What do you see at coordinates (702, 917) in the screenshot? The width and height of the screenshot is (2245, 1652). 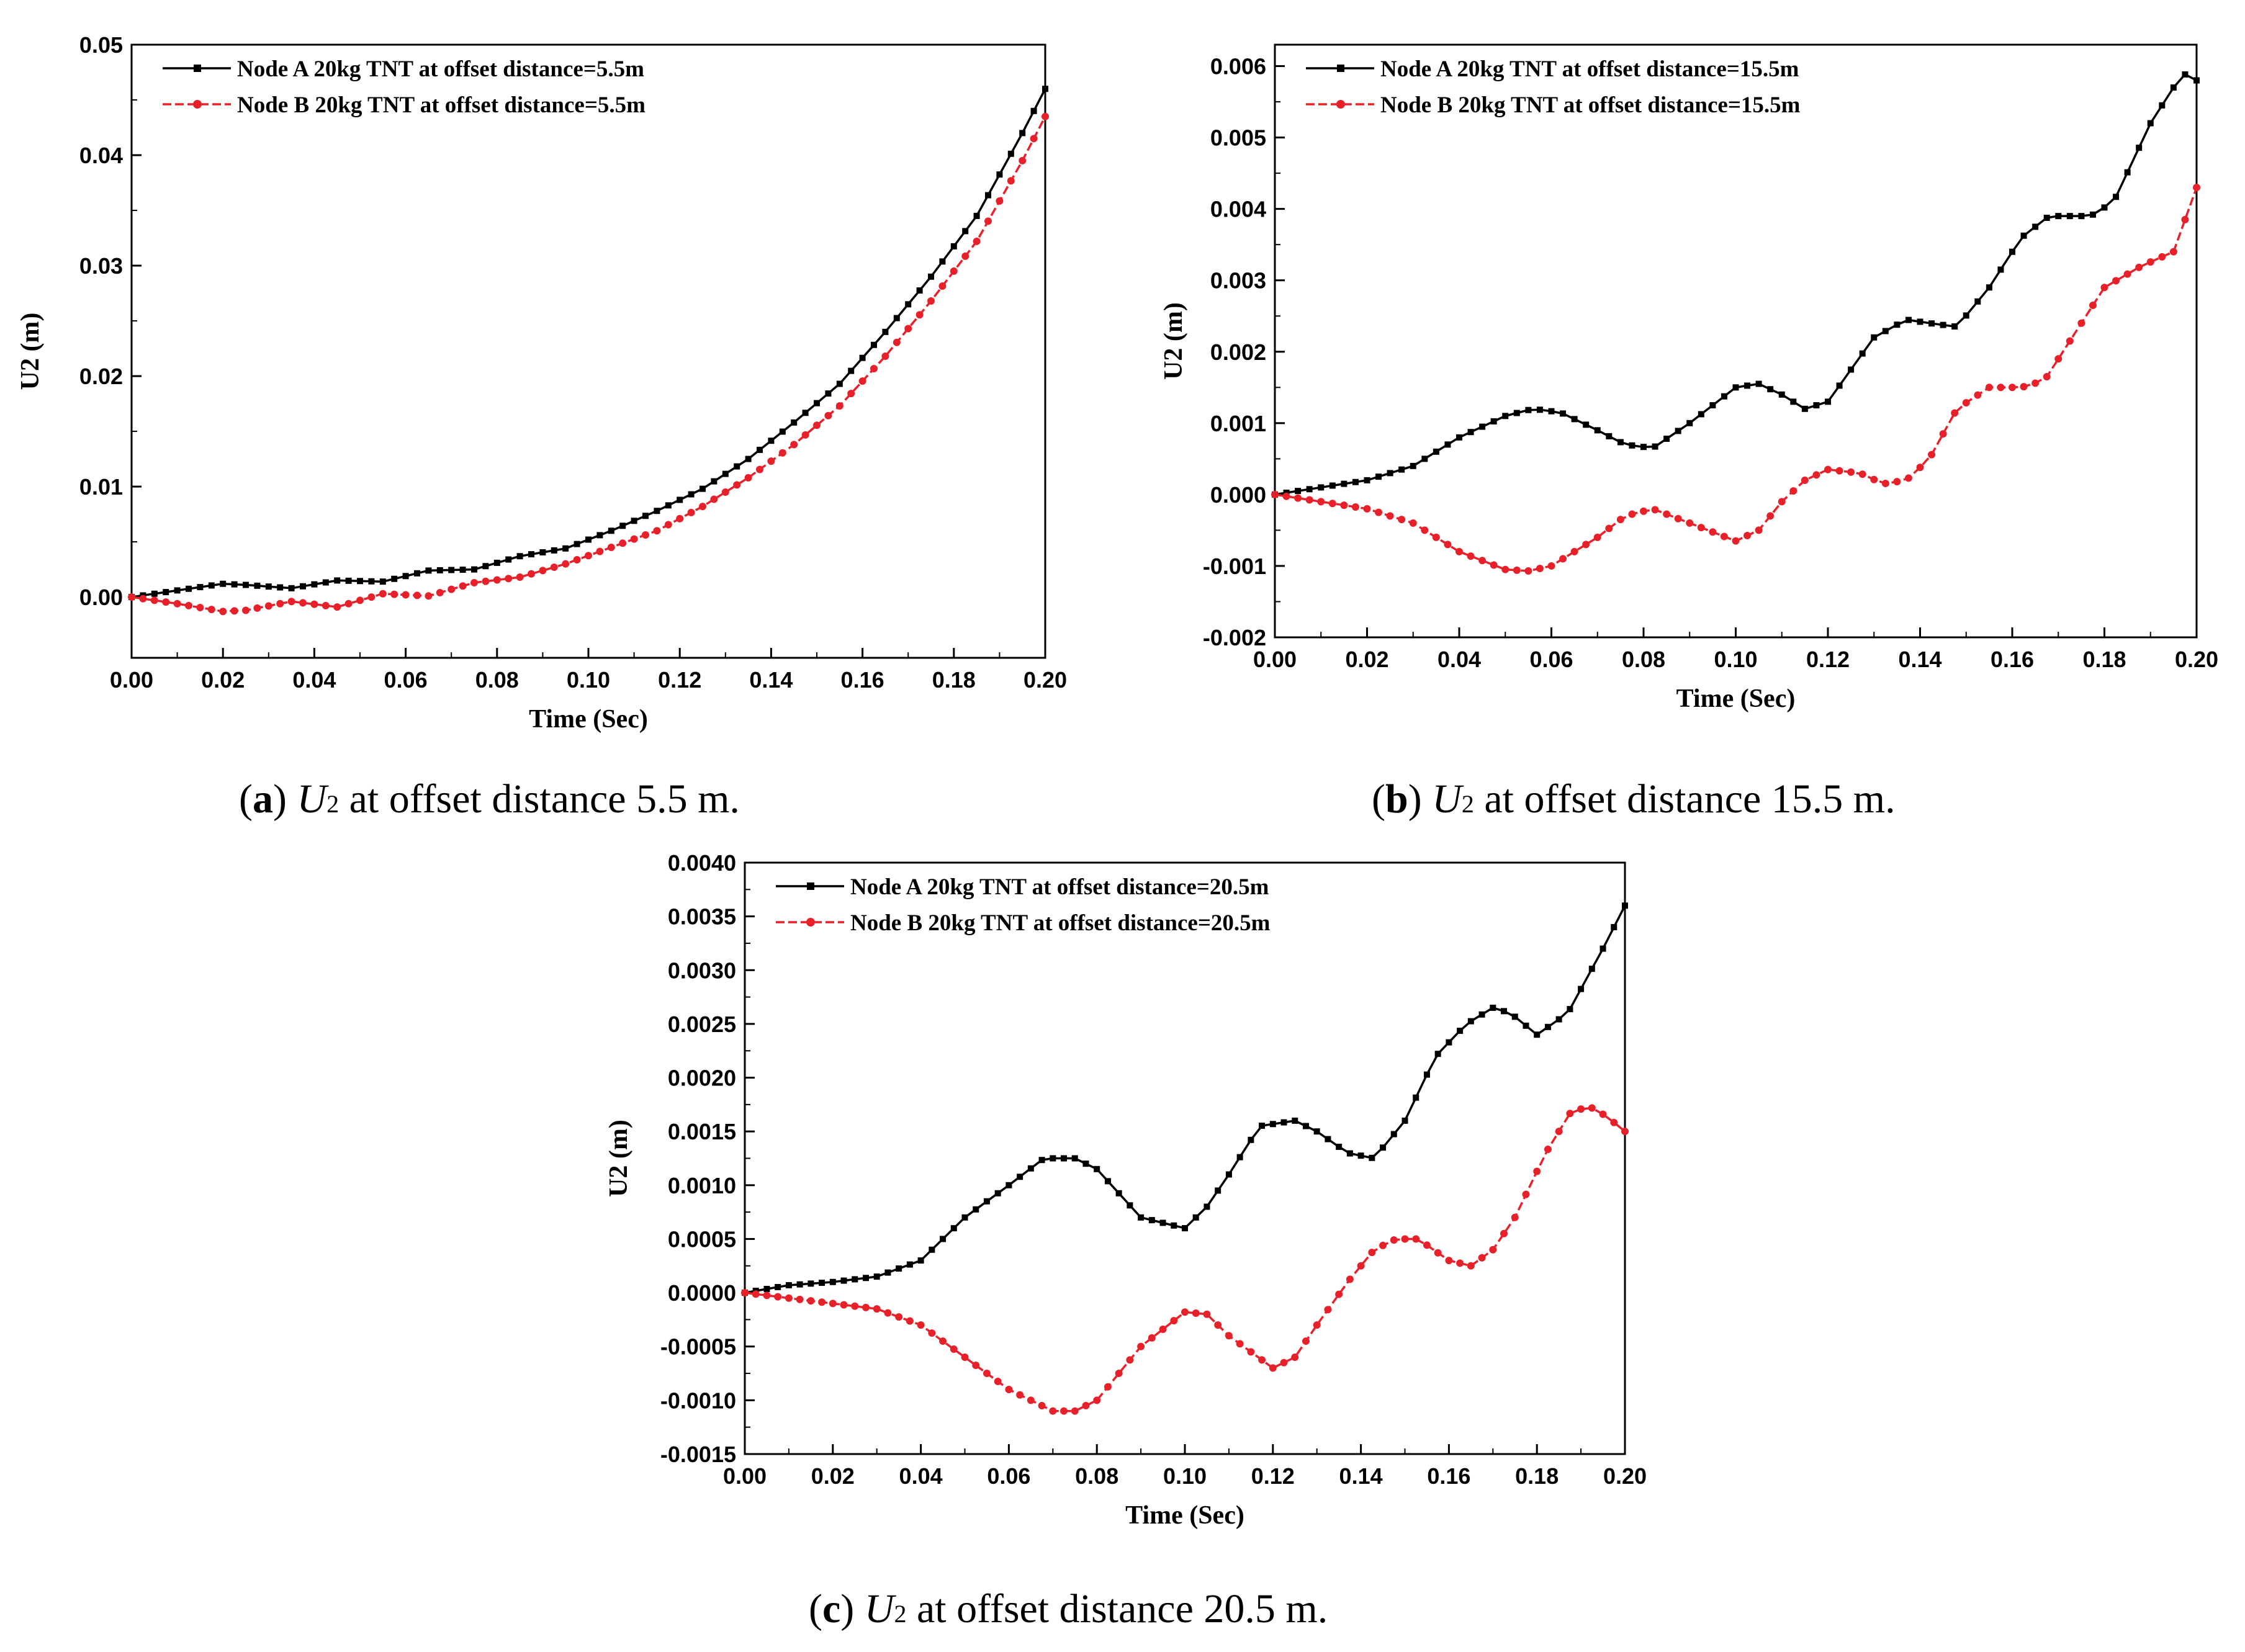 I see `y-tick-label-c: 0.0035` at bounding box center [702, 917].